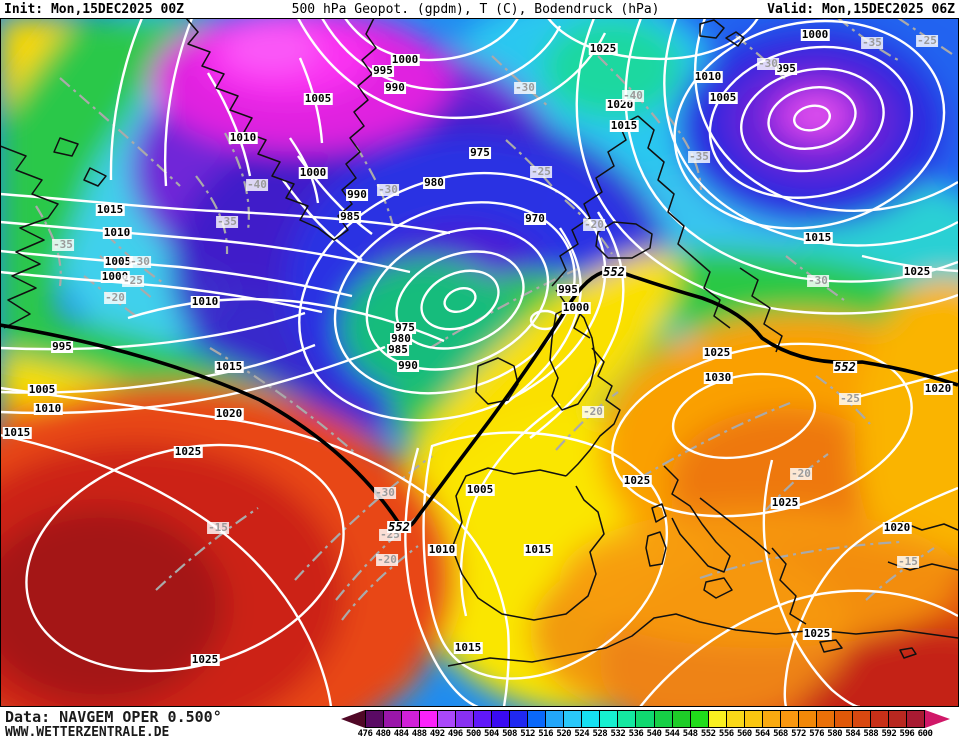  I want to click on colorbar-right-arrow, so click(937, 719).